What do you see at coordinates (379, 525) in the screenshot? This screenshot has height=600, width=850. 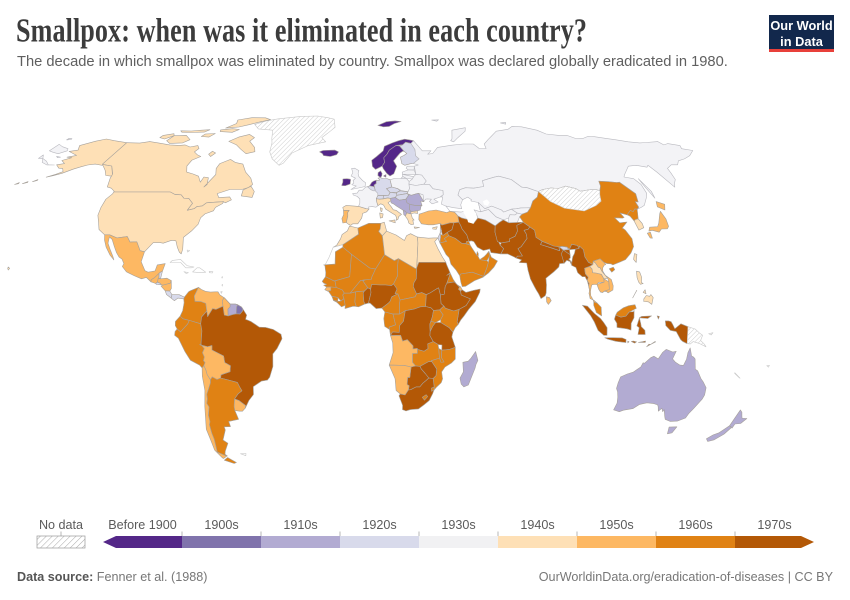 I see `svg-text: 1920s` at bounding box center [379, 525].